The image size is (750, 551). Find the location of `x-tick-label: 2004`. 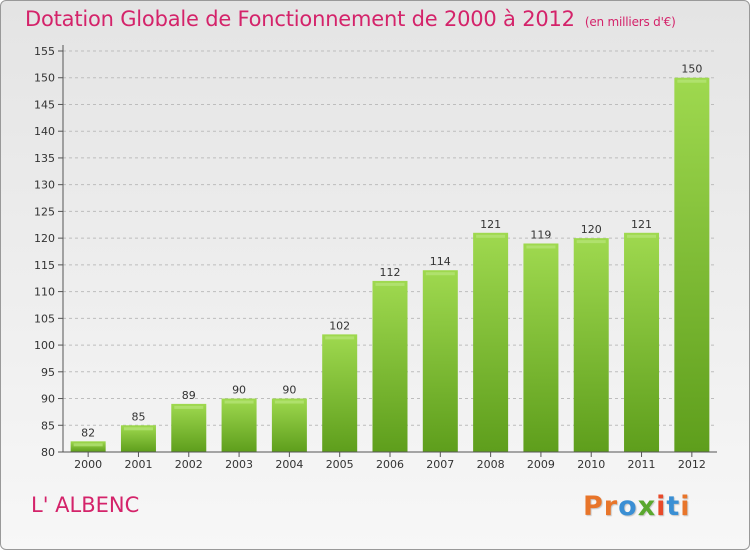

x-tick-label: 2004 is located at coordinates (289, 464).